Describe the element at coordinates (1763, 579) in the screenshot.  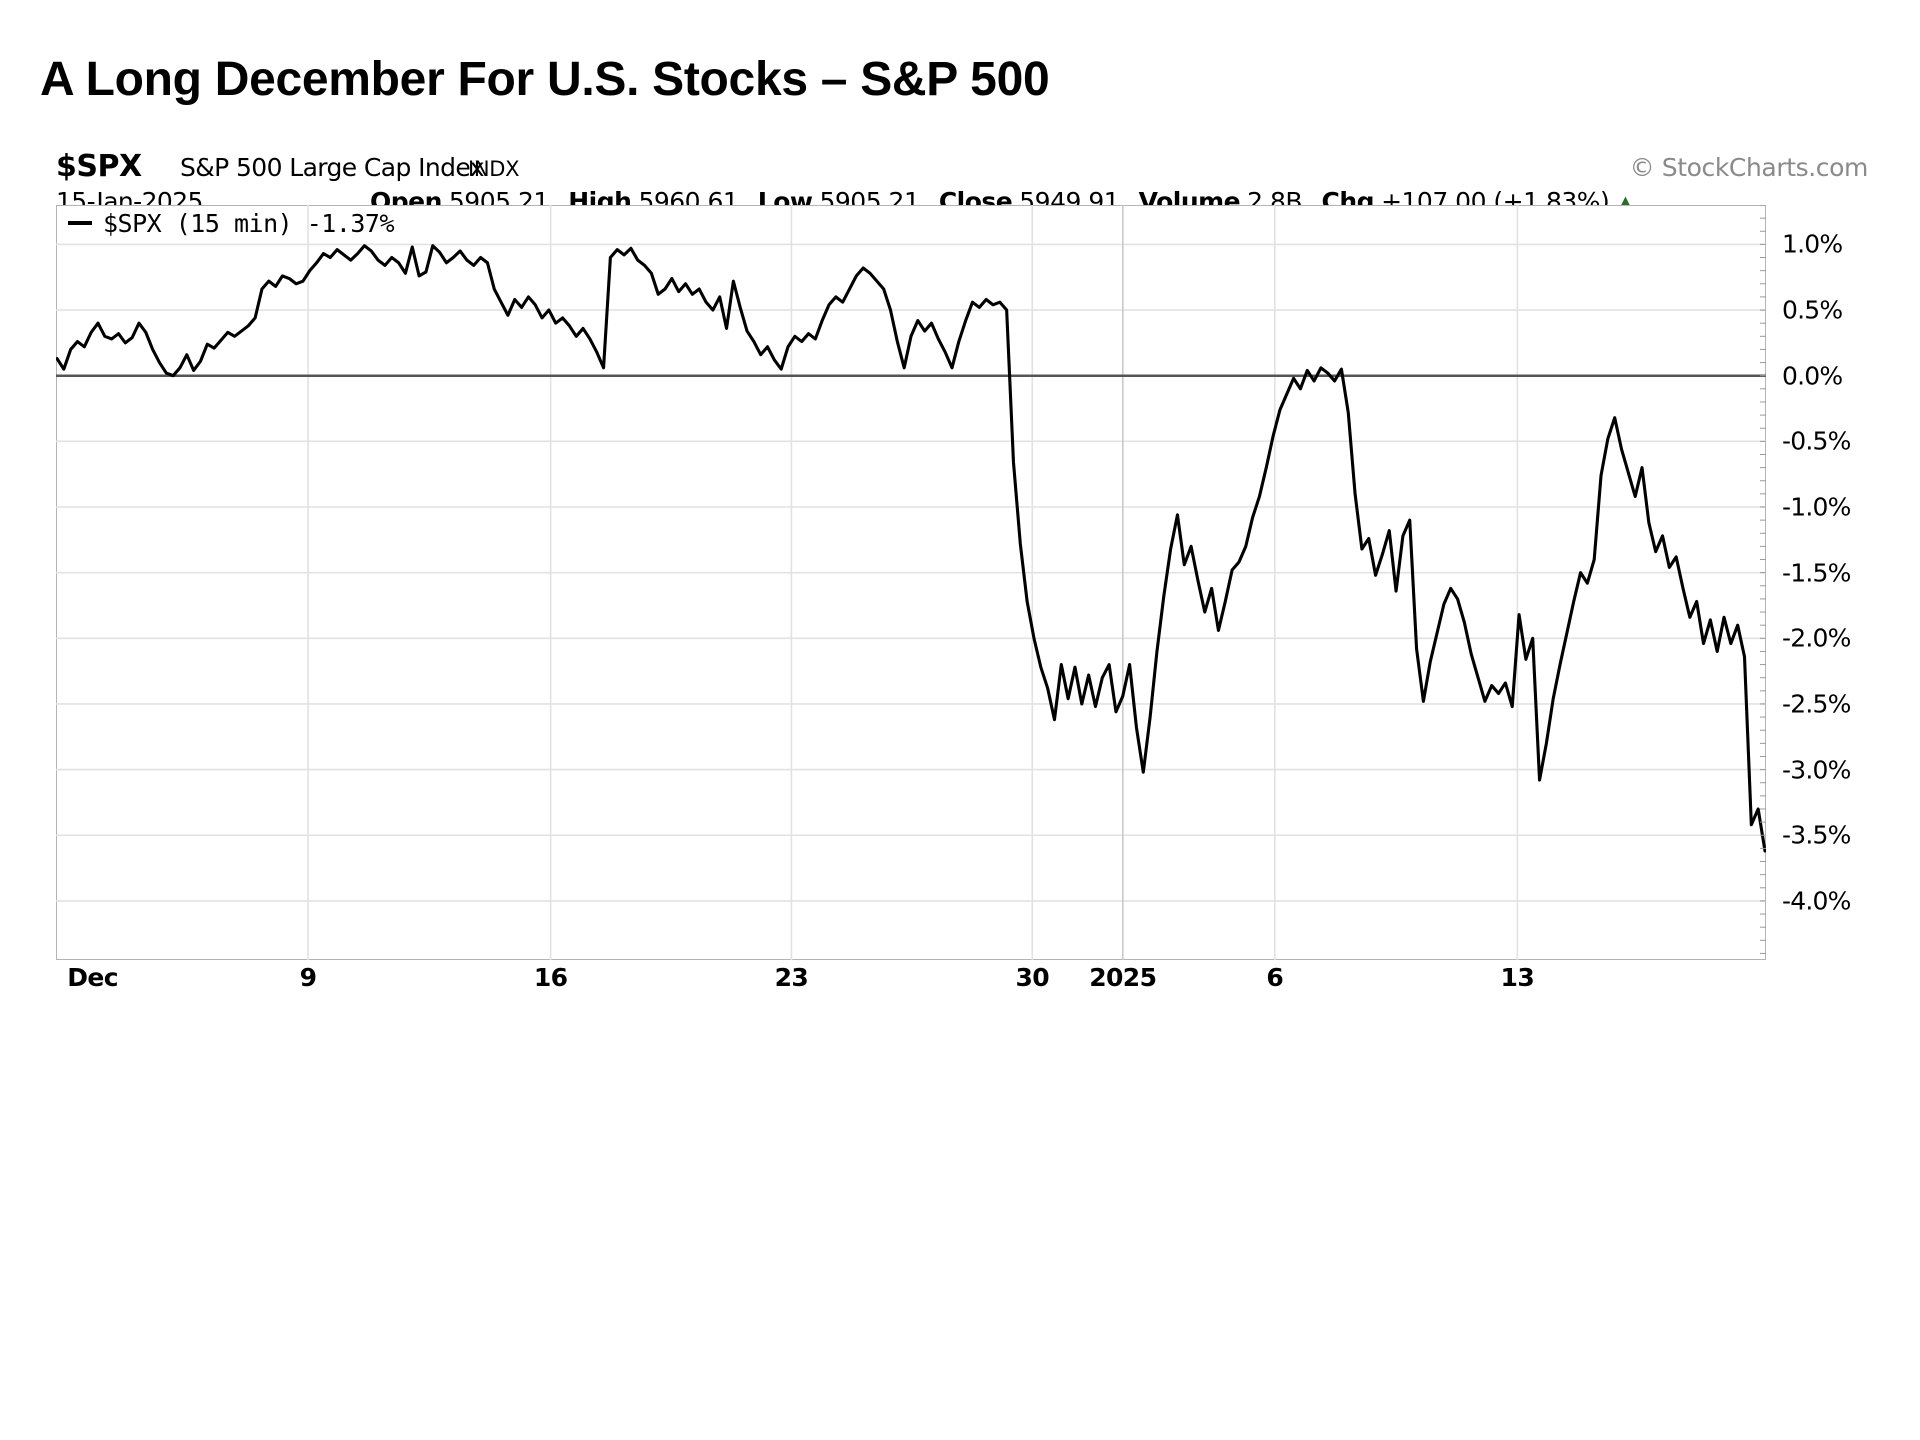
I see `y-tick-marks` at that location.